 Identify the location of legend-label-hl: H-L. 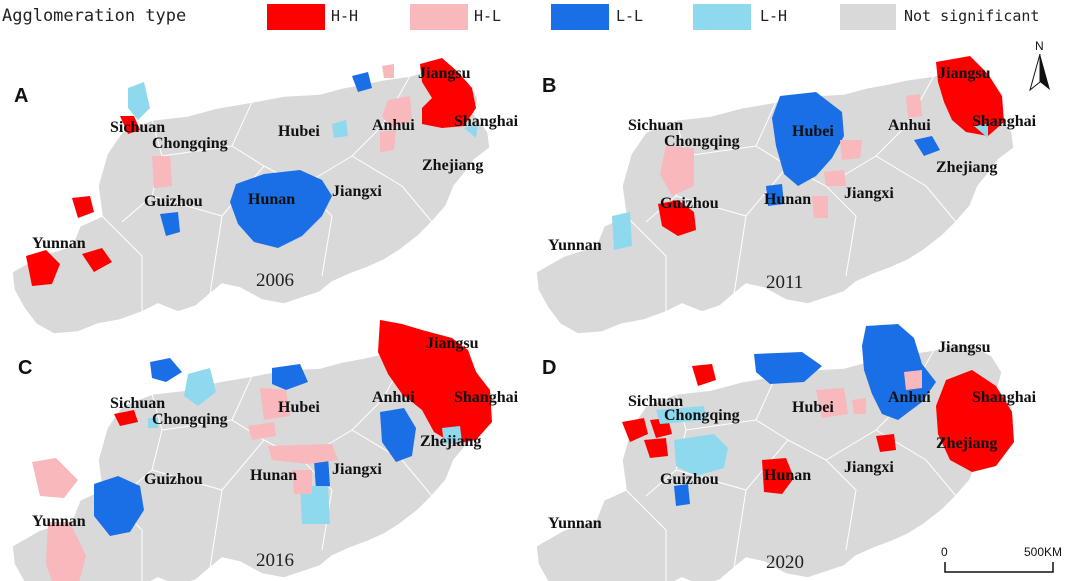
(488, 16).